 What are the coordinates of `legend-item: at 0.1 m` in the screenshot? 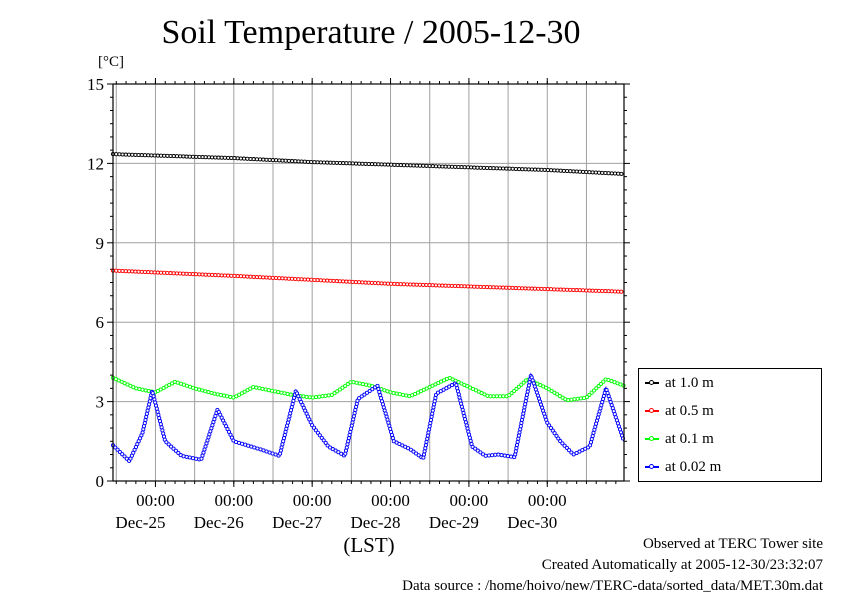 It's located at (679, 439).